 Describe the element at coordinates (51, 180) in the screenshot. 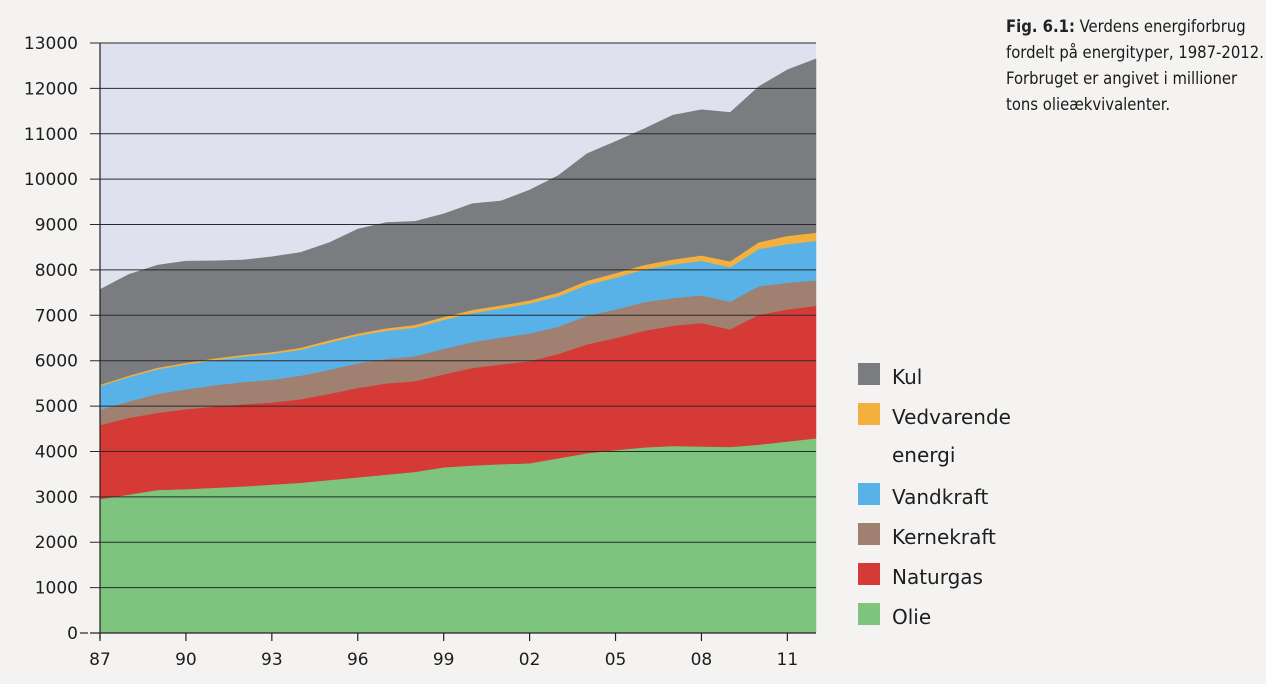

I see `y-tick-label: 10000` at that location.